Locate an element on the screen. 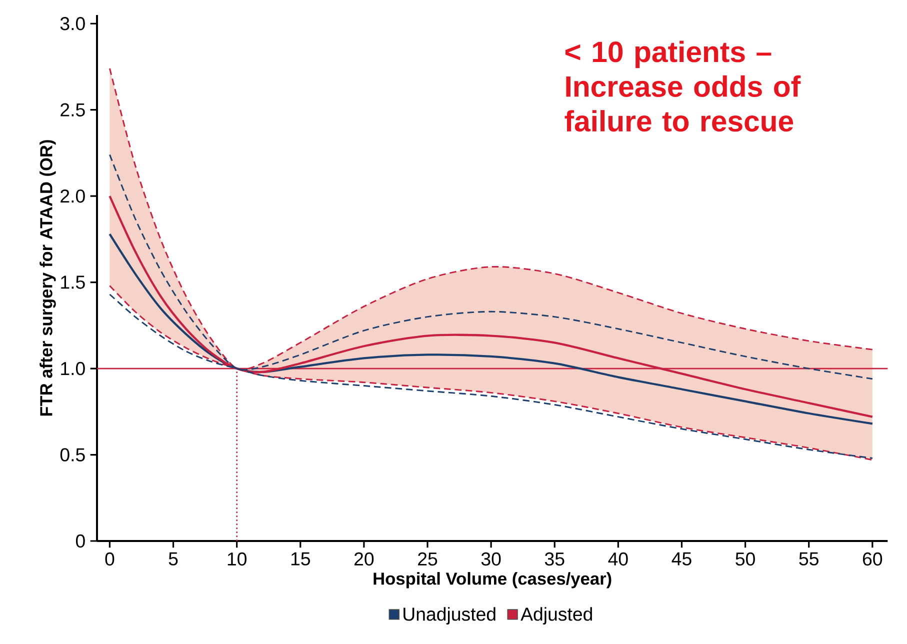 This screenshot has height=644, width=907. y-axis-title: FTR after surgery for ATAAD (OR) is located at coordinates (48, 278).